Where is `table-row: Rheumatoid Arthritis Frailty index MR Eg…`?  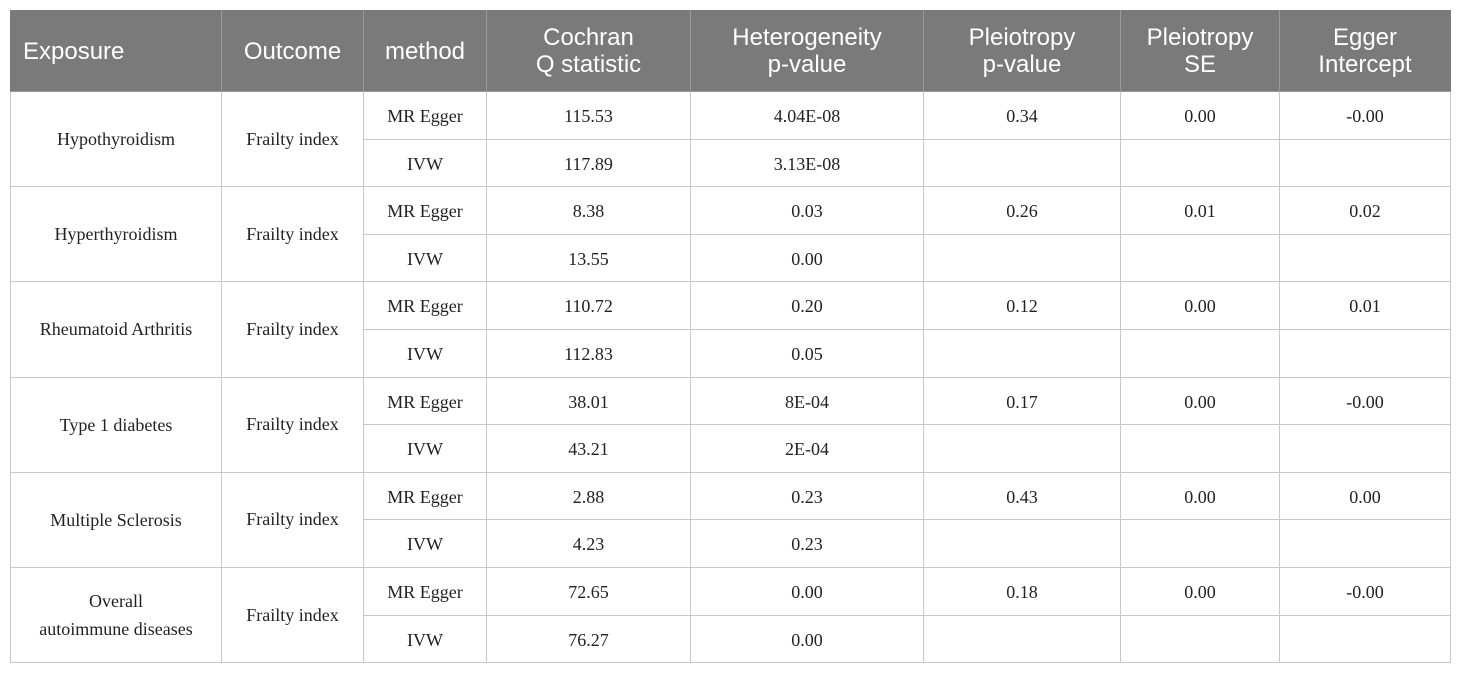 table-row: Rheumatoid Arthritis Frailty index MR Eg… is located at coordinates (730, 329).